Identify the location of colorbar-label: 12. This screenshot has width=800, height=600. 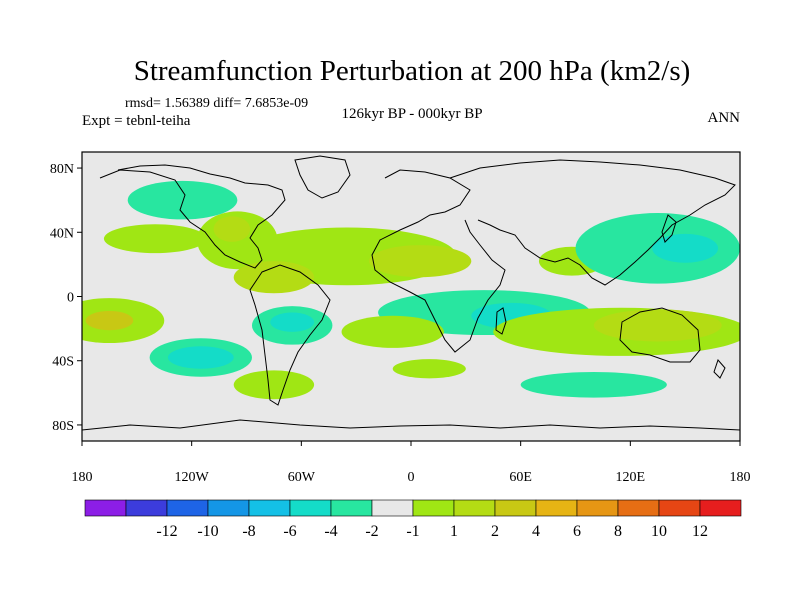
(700, 531).